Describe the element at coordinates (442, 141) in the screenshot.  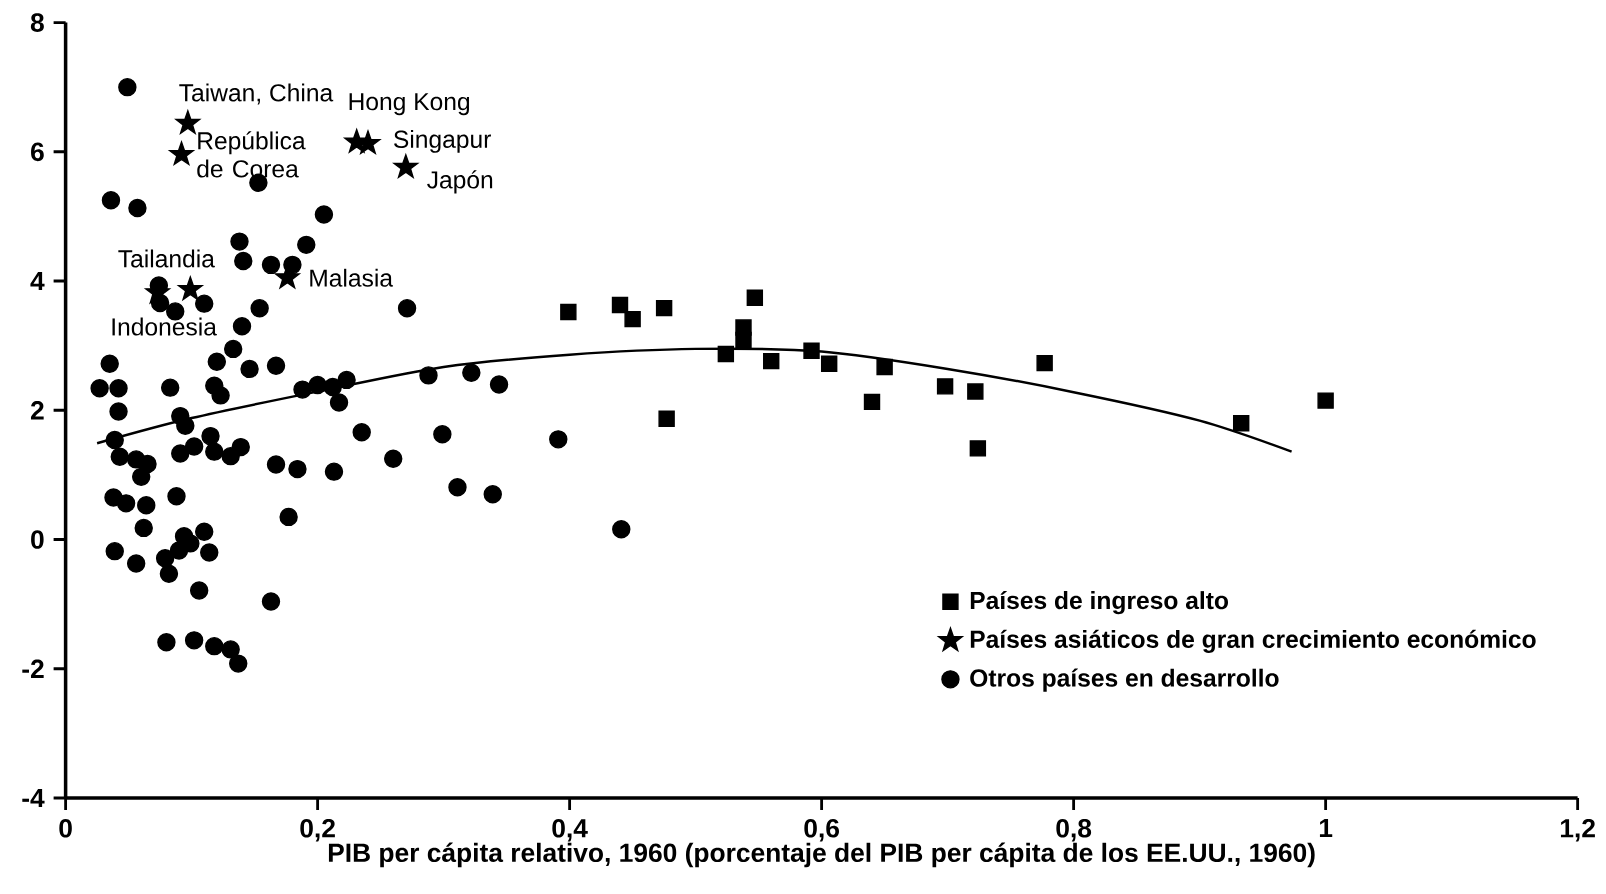
I see `annotation: Singapur` at that location.